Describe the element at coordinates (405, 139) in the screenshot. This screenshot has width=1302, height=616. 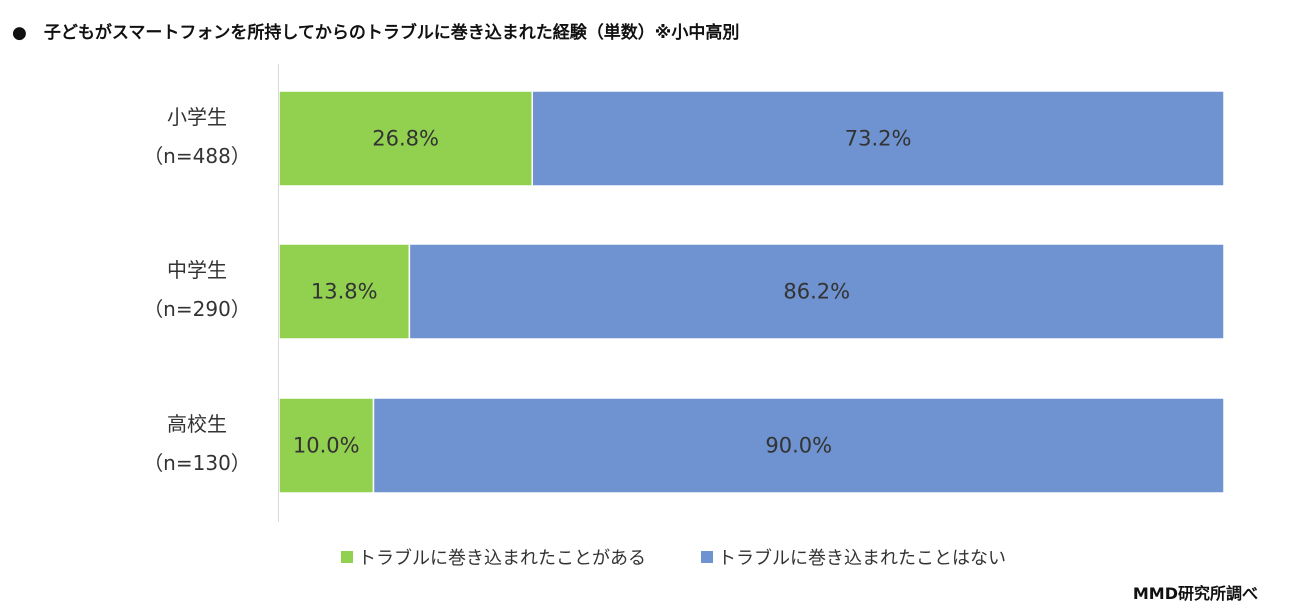
I see `bar-value-label-had-trouble-1: 26.8%` at that location.